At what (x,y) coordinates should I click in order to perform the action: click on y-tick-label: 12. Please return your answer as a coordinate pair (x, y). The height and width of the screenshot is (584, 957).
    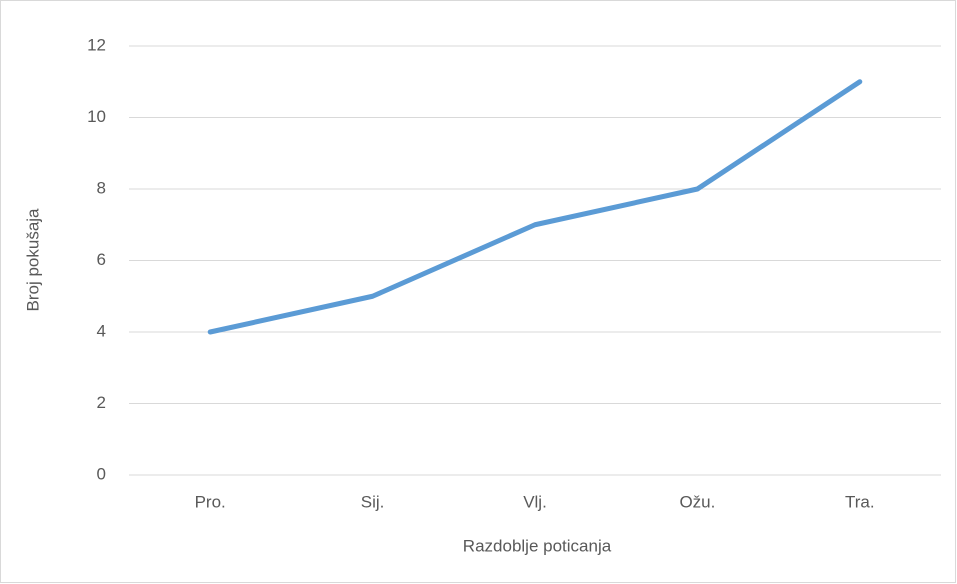
    Looking at the image, I should click on (96, 44).